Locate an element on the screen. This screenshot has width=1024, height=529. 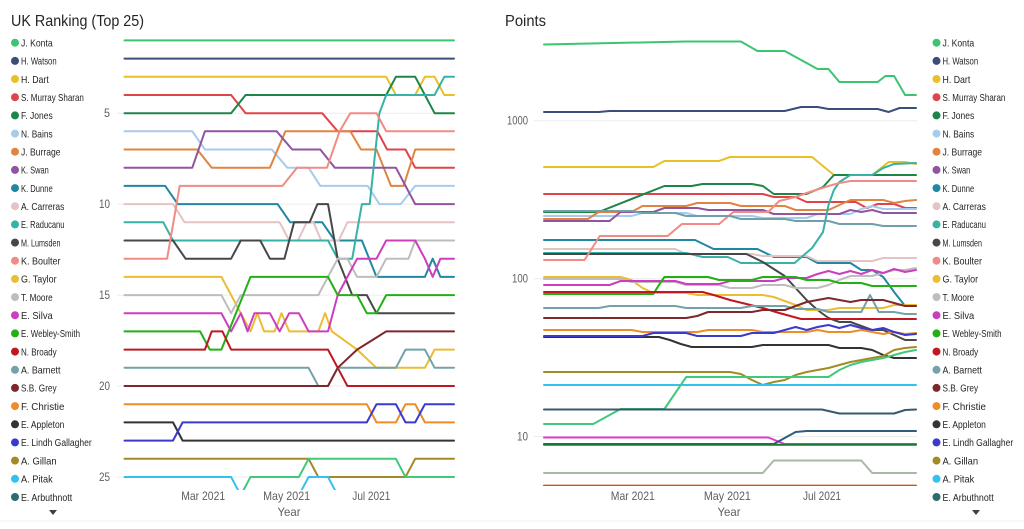
svg-text: Points is located at coordinates (525, 21).